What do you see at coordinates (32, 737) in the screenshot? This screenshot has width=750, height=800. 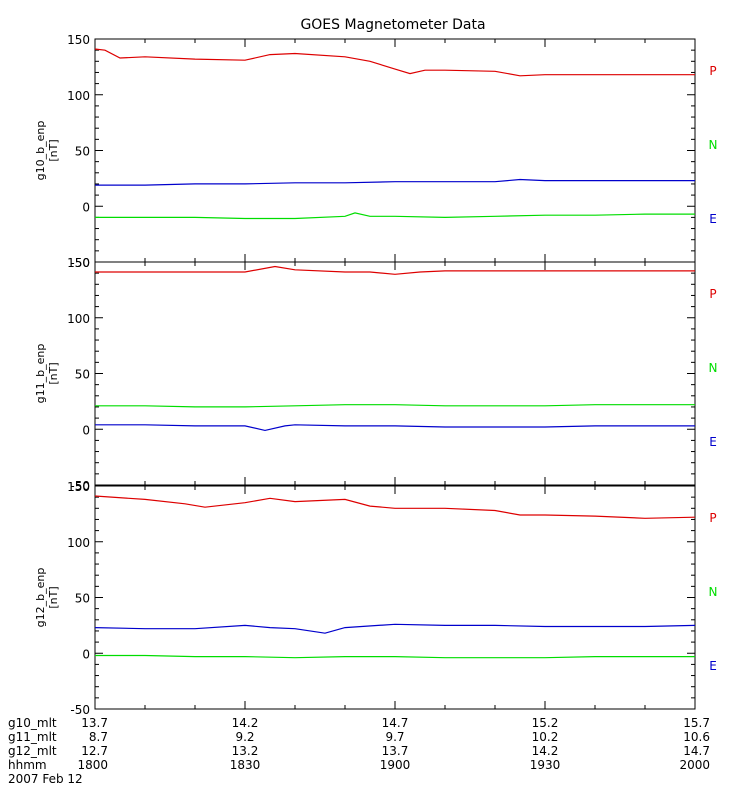 I see `footer-row-label: g11_mlt` at bounding box center [32, 737].